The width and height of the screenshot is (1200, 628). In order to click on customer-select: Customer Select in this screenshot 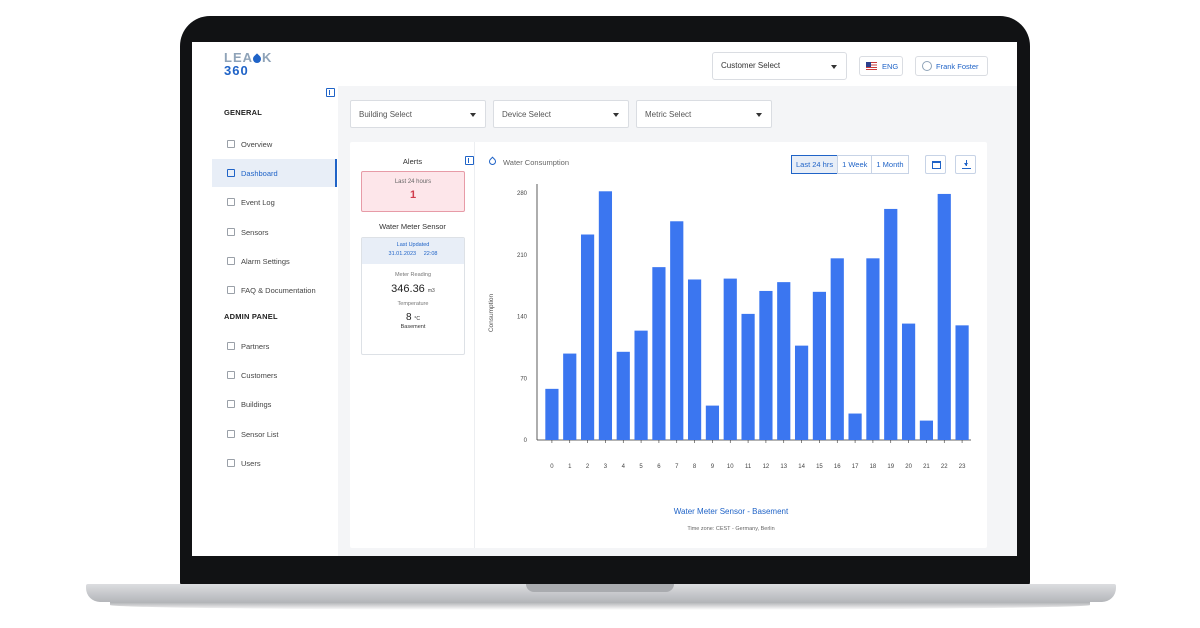, I will do `click(779, 66)`.